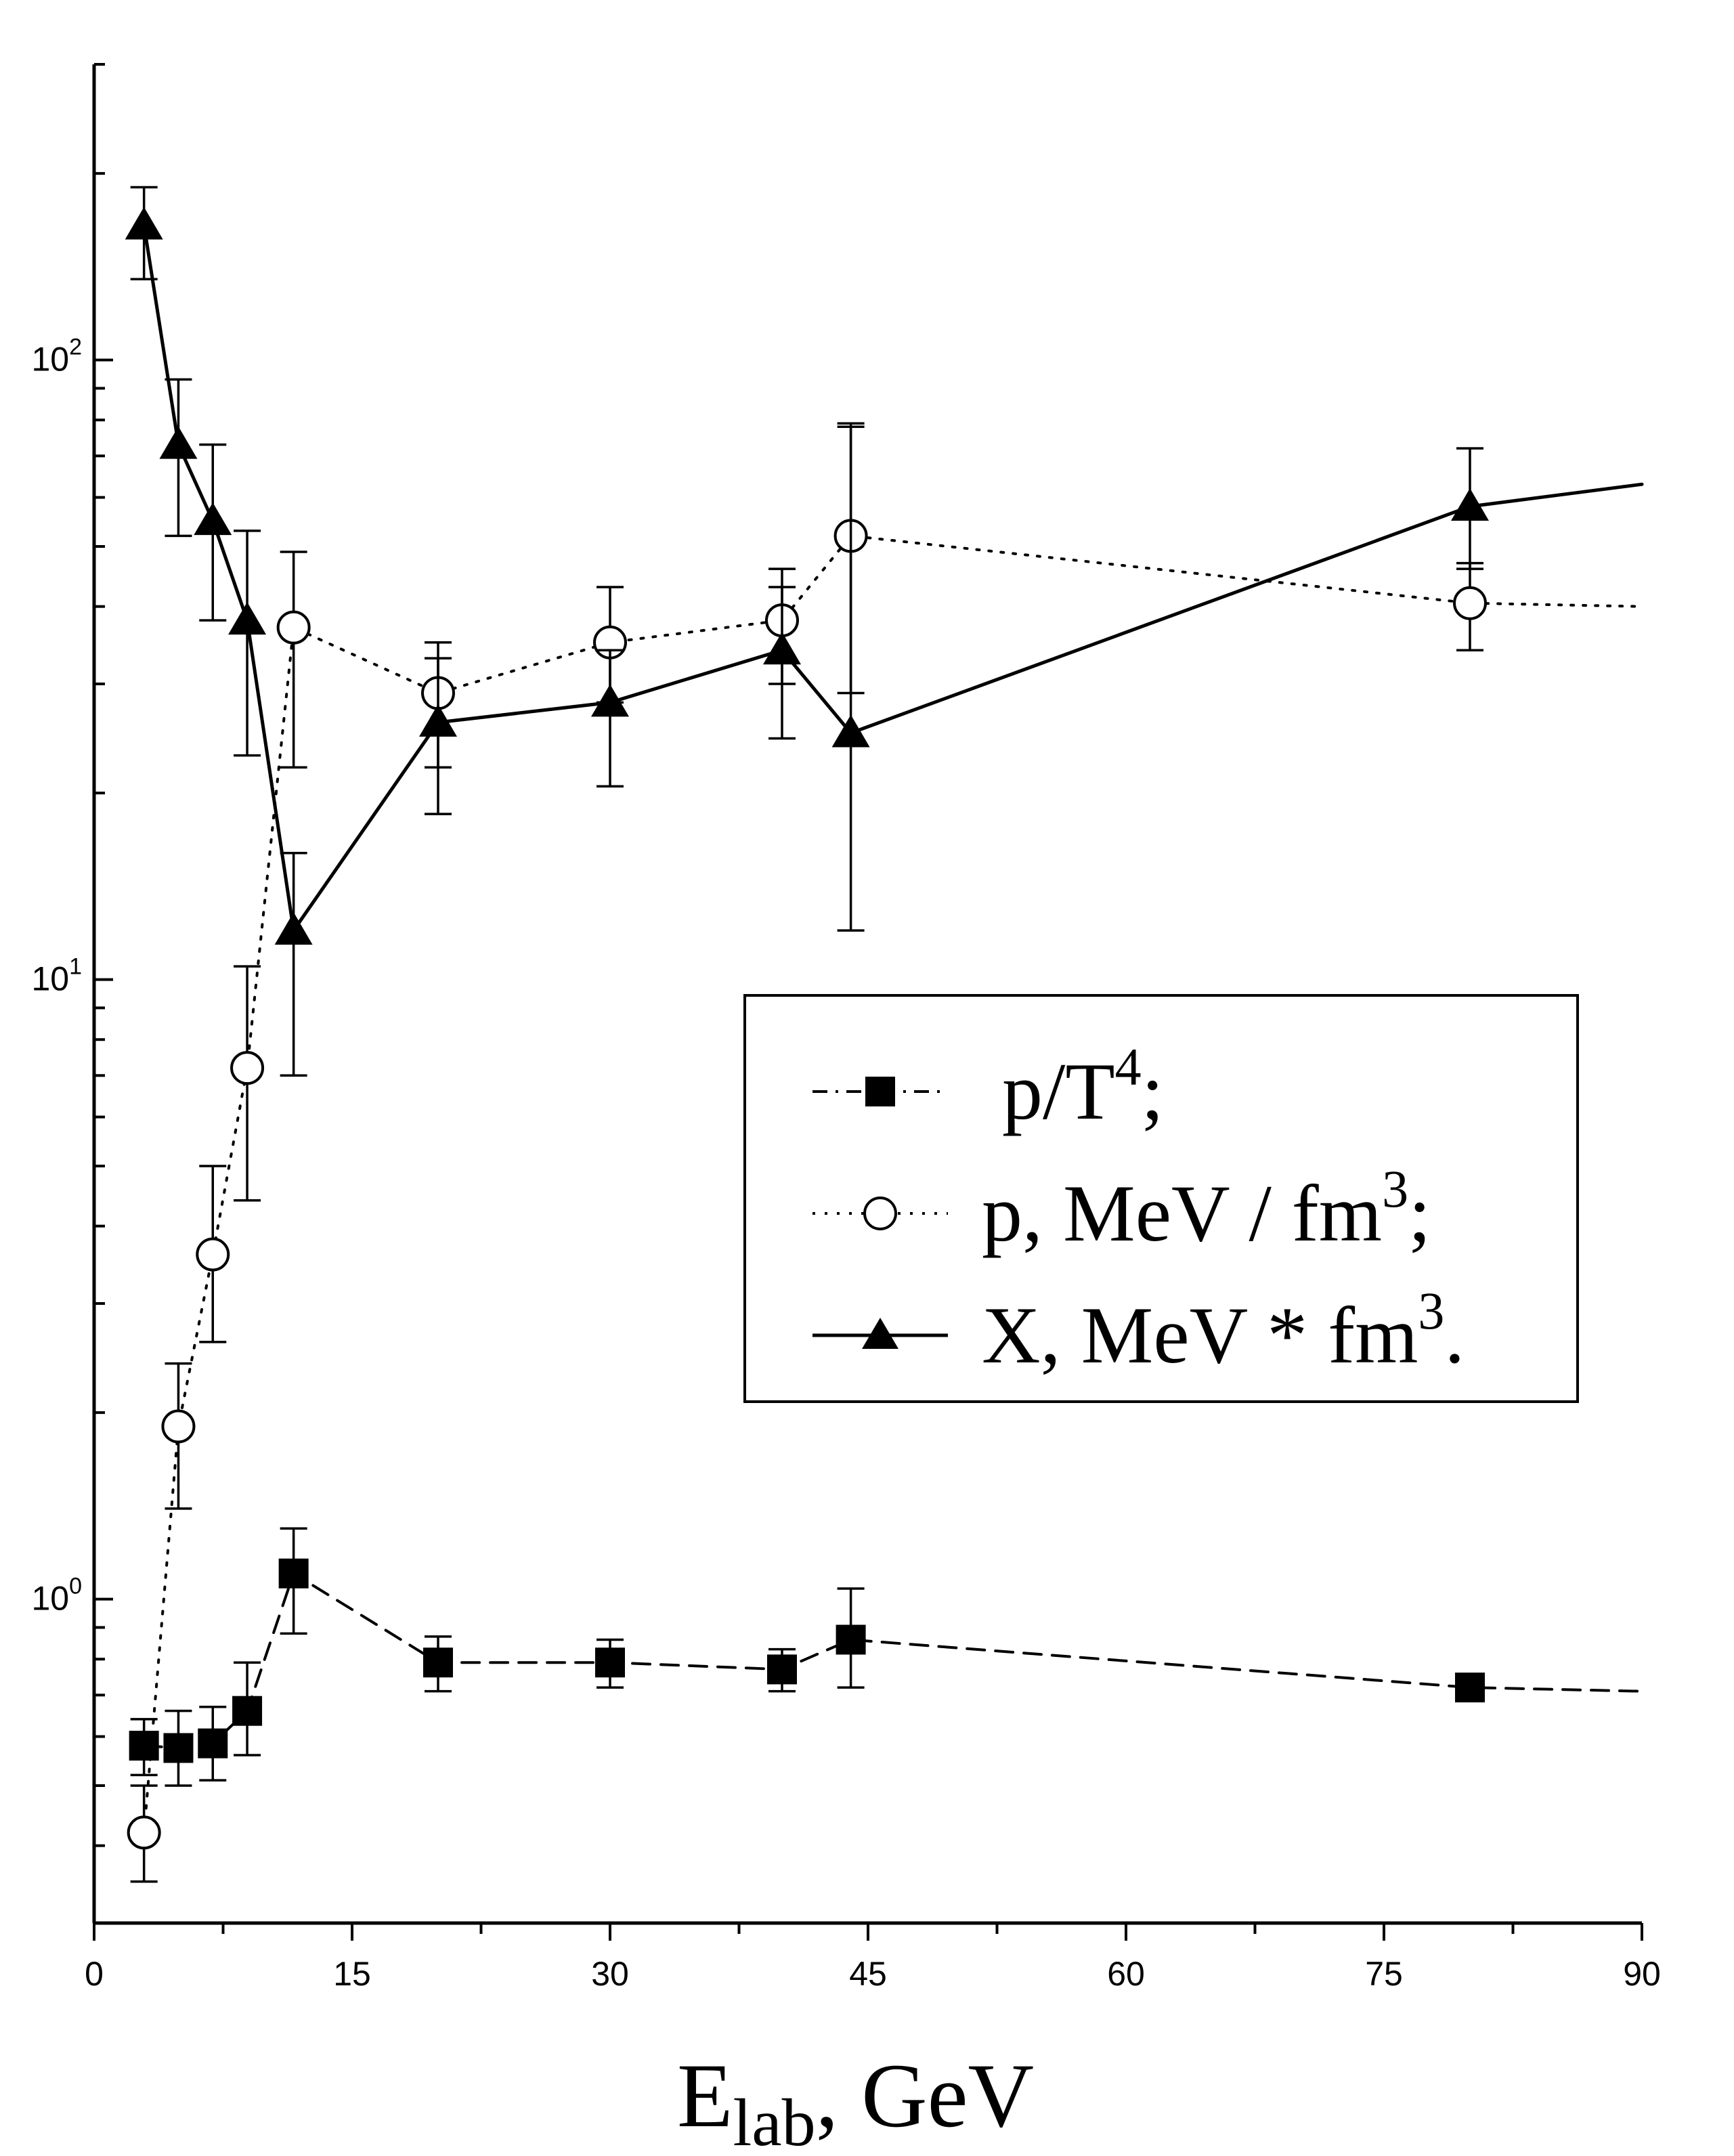  What do you see at coordinates (856, 2101) in the screenshot?
I see `x-axis-label: Elab, GeV` at bounding box center [856, 2101].